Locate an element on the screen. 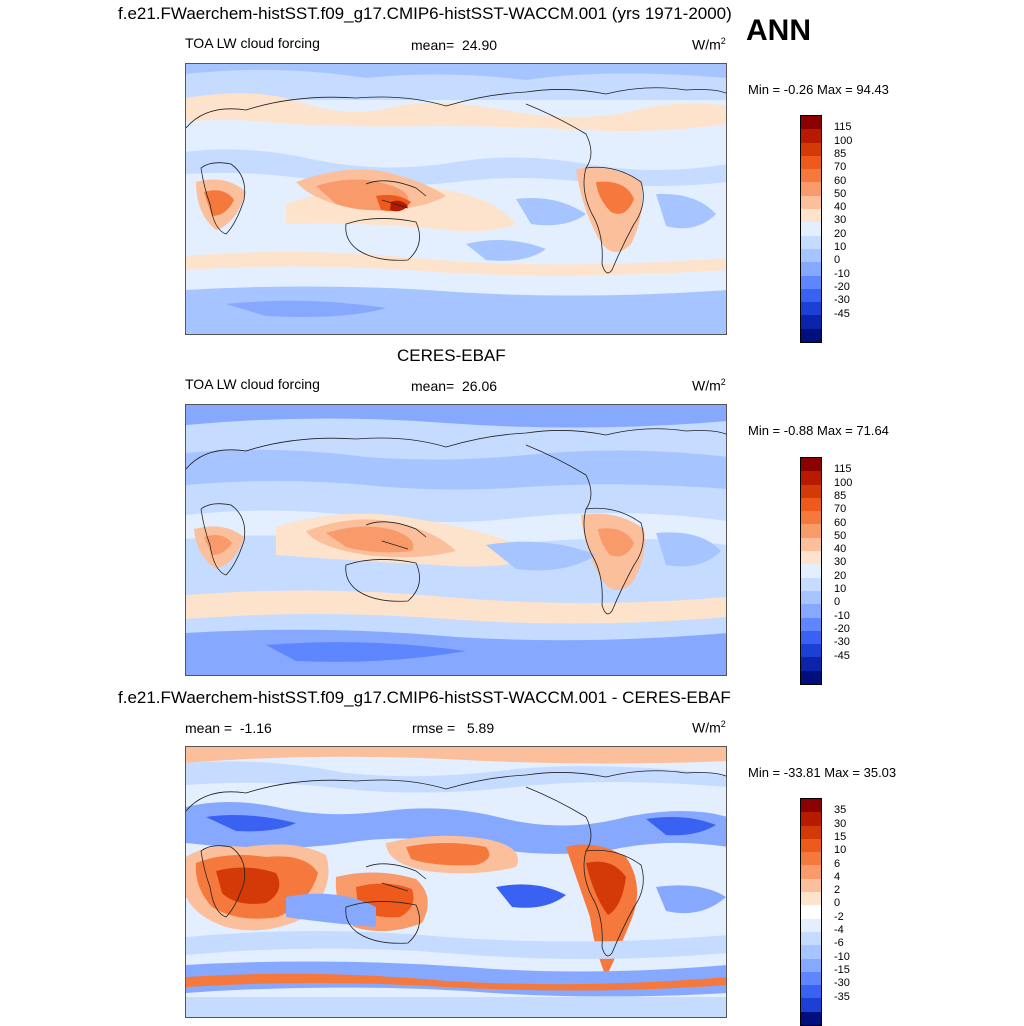 This screenshot has height=1026, width=1024. colorbar-tick-label: 2 is located at coordinates (837, 890).